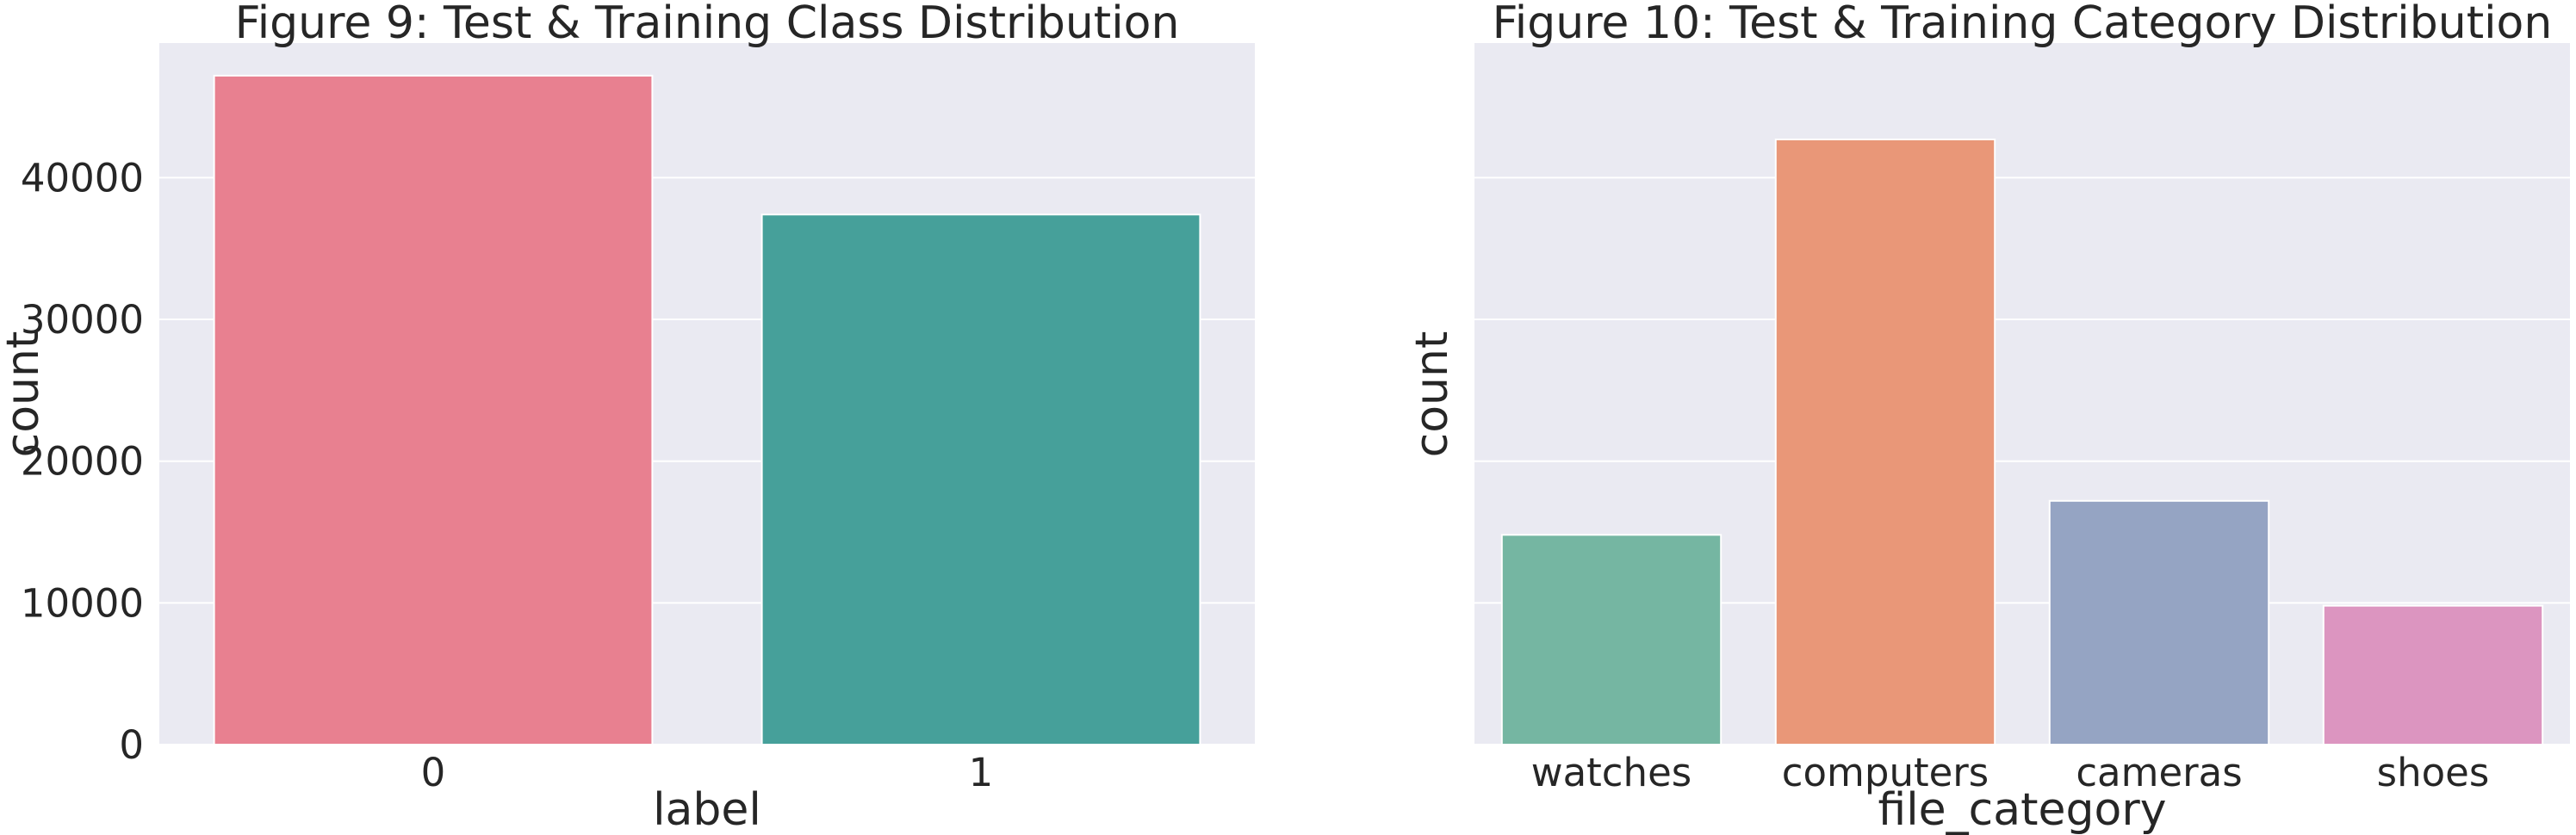 The width and height of the screenshot is (2576, 835). I want to click on y-tick-label: 40000, so click(82, 178).